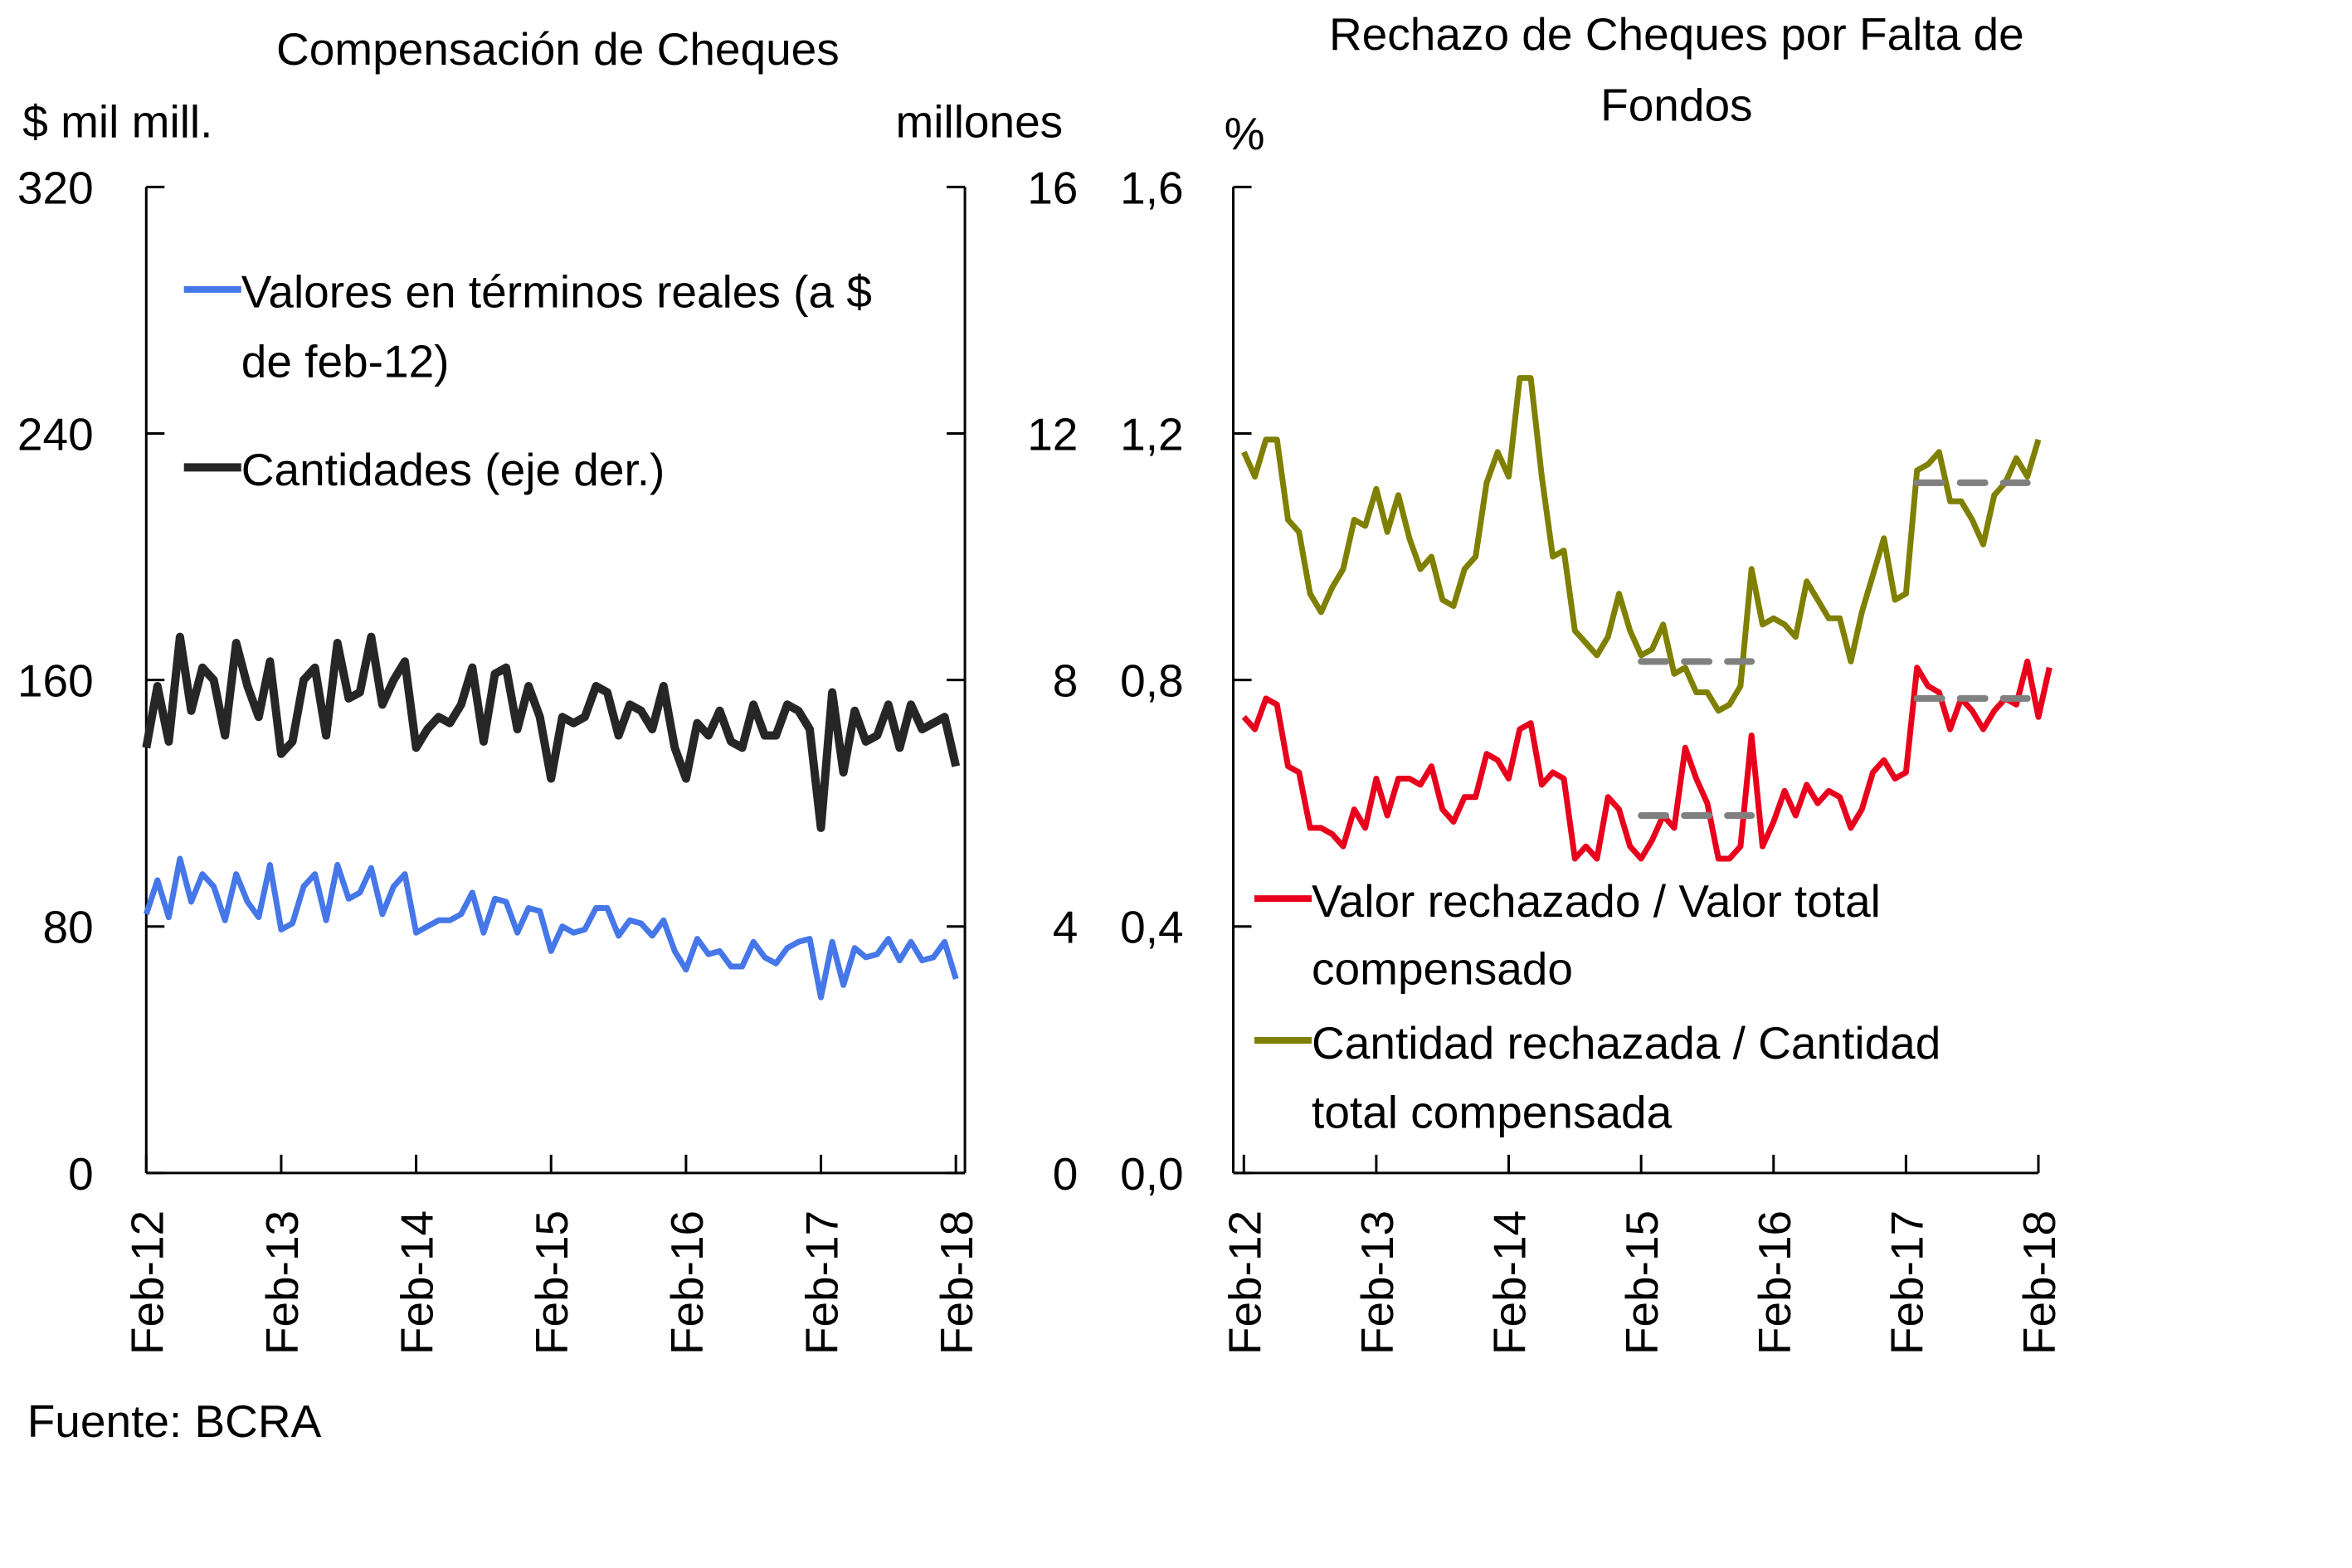  Describe the element at coordinates (117, 121) in the screenshot. I see `left-y-axis-title: $ mil mill.` at that location.